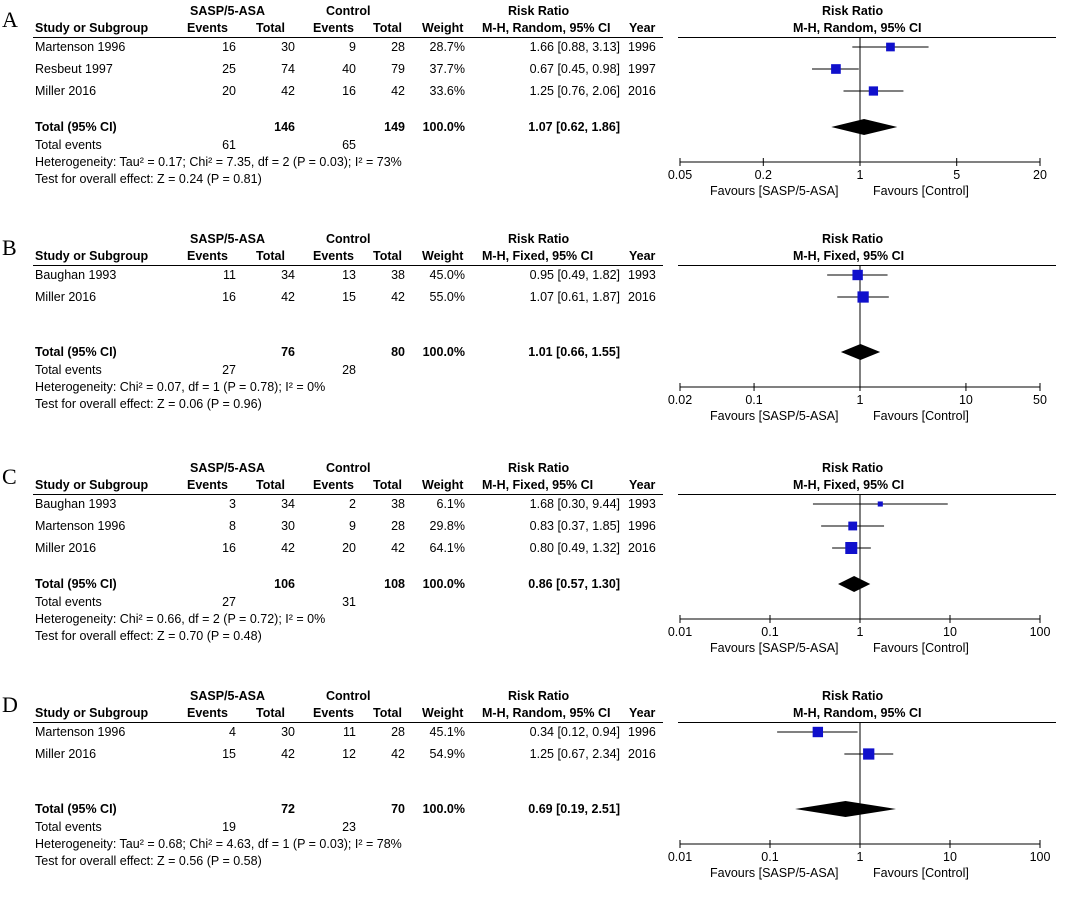 Image resolution: width=1065 pixels, height=907 pixels. I want to click on total1-sum: 72, so click(288, 809).